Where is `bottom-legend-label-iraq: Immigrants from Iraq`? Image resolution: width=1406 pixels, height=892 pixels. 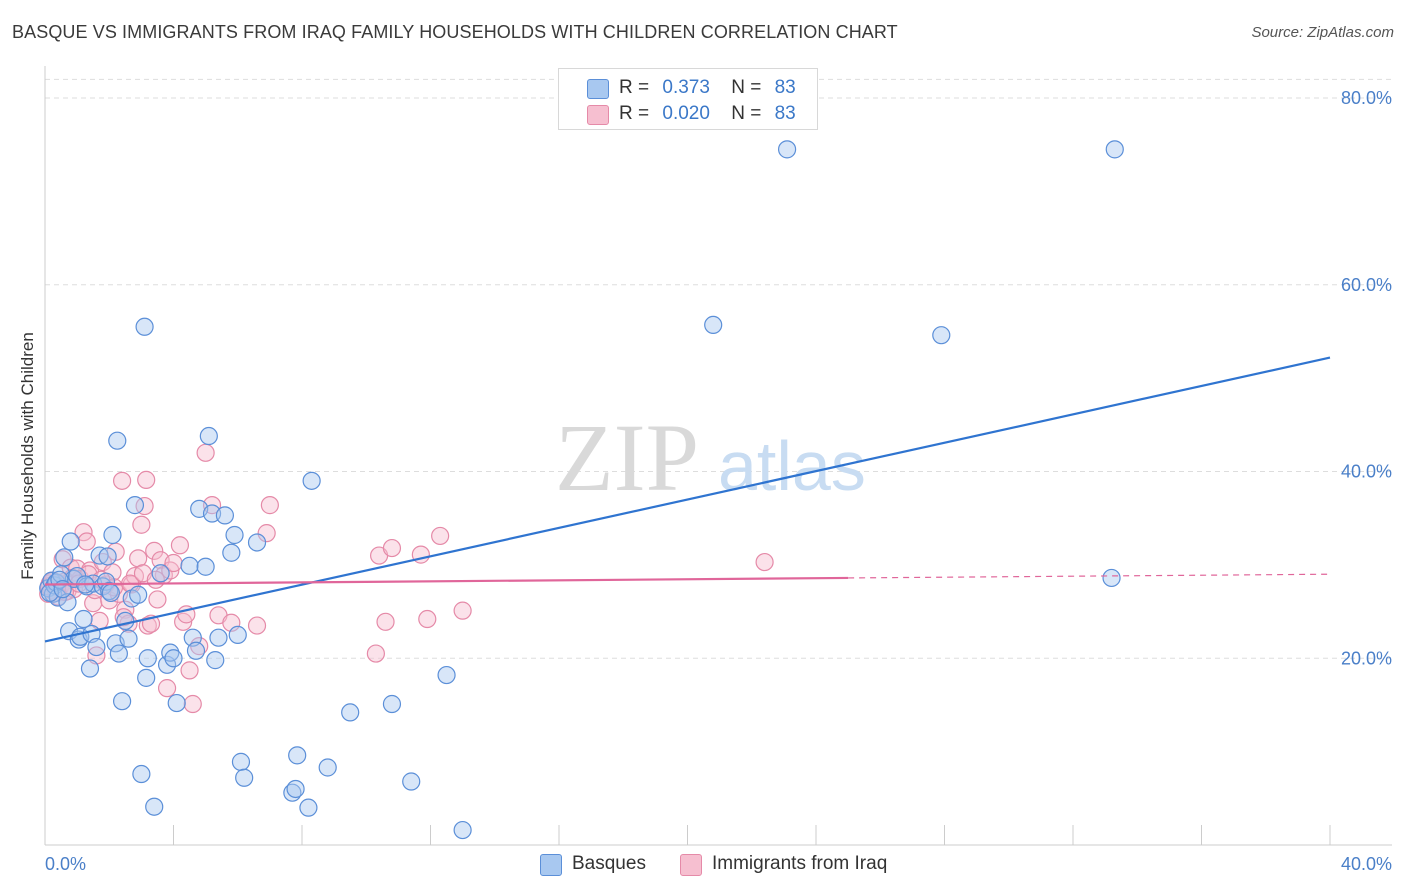 bottom-legend-label-iraq: Immigrants from Iraq is located at coordinates (800, 863).